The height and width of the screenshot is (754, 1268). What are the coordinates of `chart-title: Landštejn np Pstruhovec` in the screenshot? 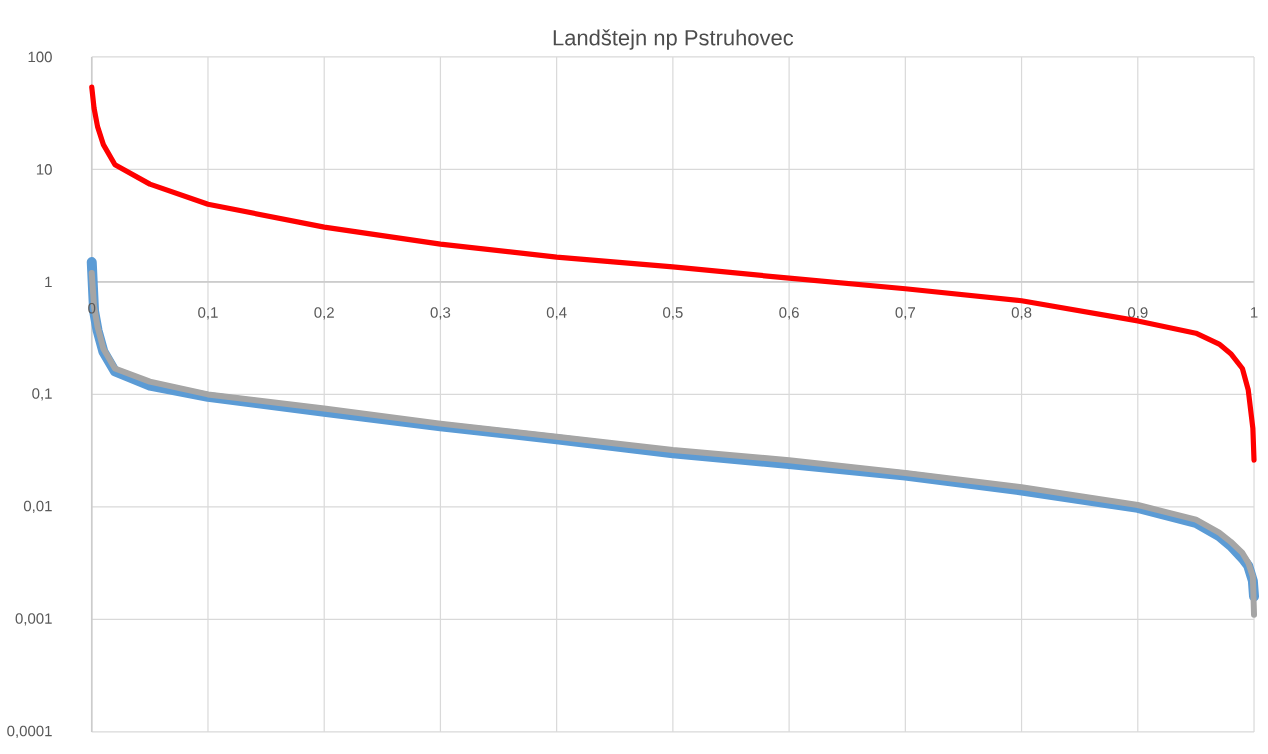 It's located at (673, 39).